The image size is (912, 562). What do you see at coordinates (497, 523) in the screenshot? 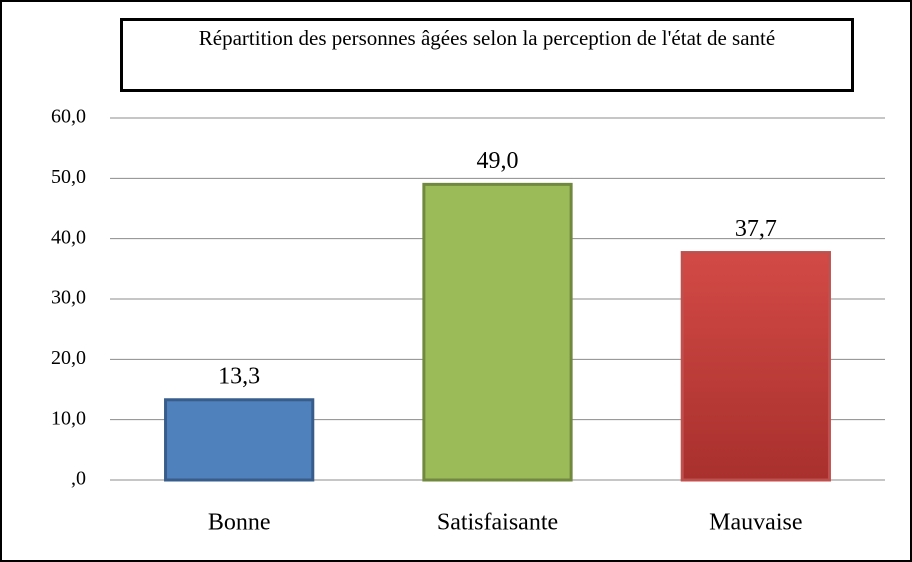
I see `x-tick-label: Satisfaisante` at bounding box center [497, 523].